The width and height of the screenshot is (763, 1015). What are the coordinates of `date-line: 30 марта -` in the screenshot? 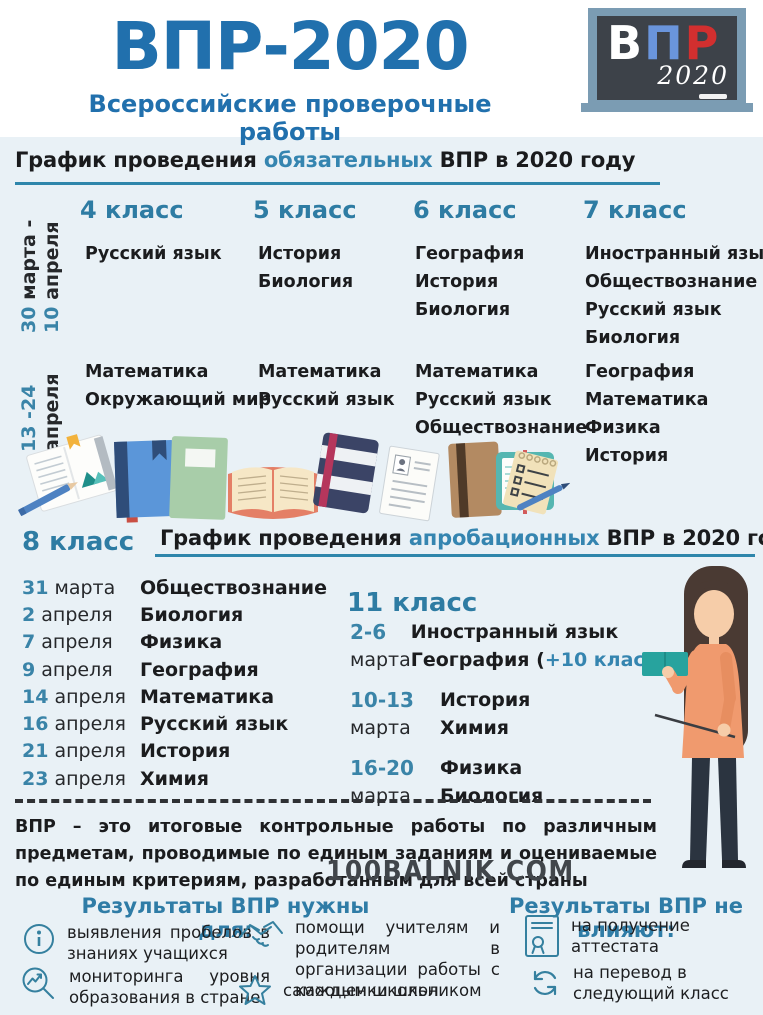 It's located at (29, 276).